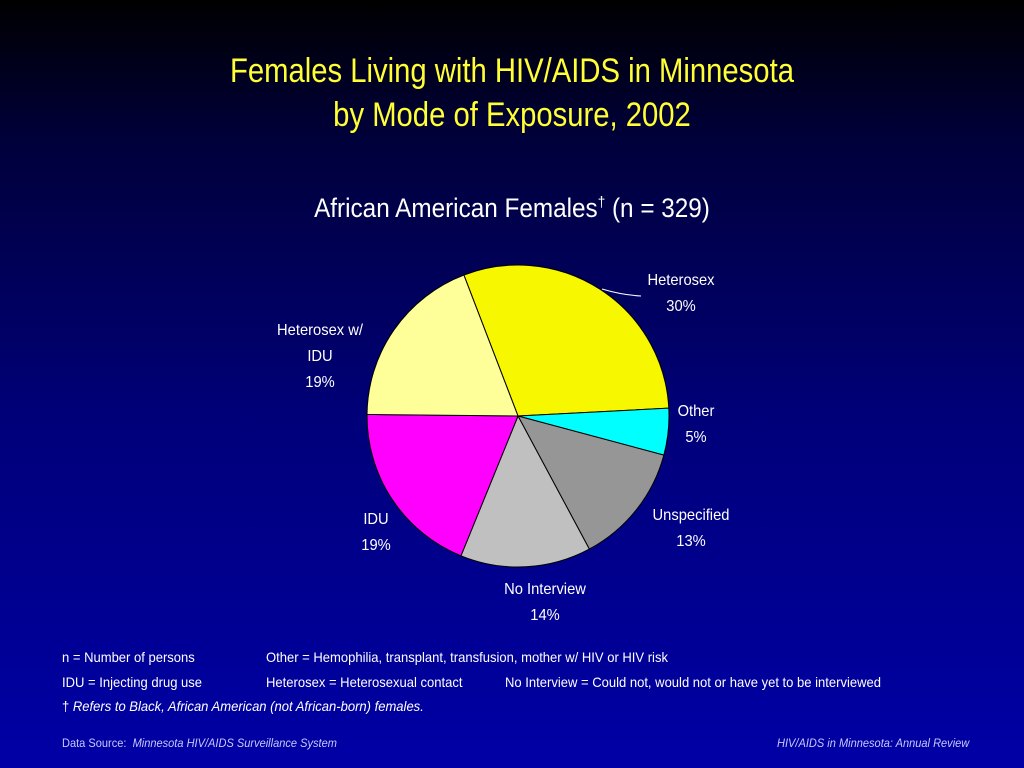 Image resolution: width=1024 pixels, height=768 pixels. What do you see at coordinates (376, 545) in the screenshot?
I see `label-idu-pct: 19%` at bounding box center [376, 545].